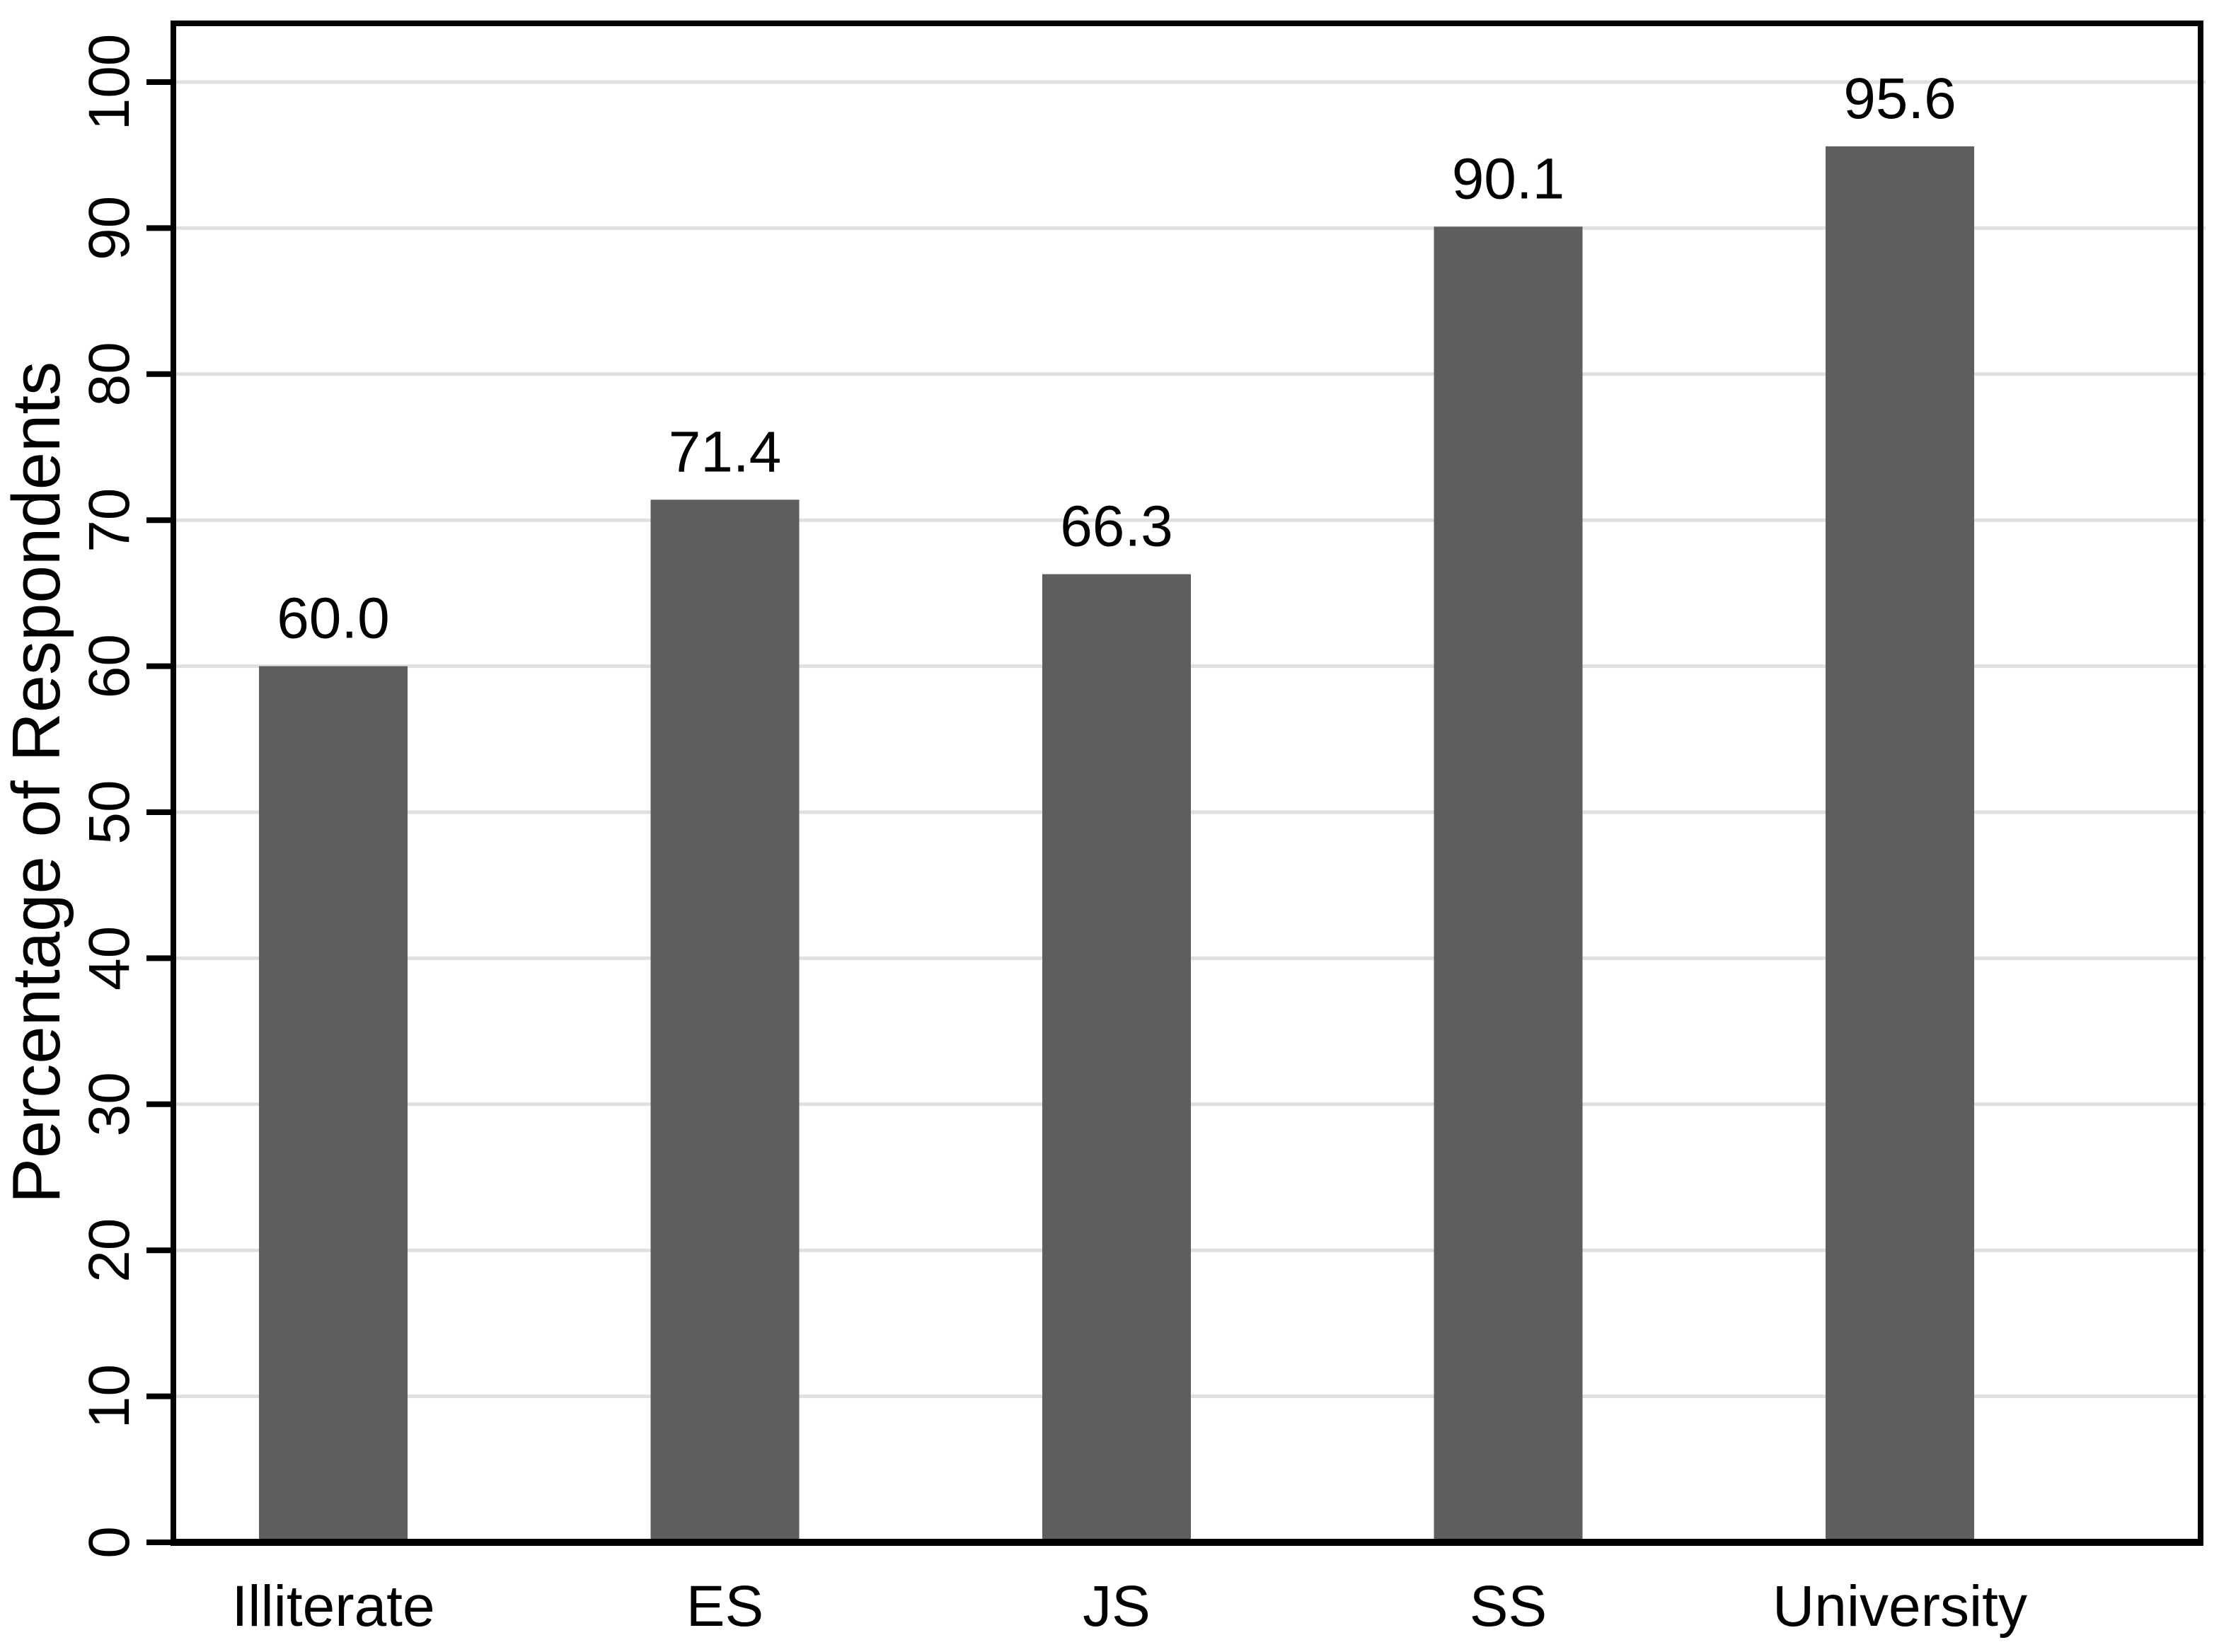  Describe the element at coordinates (109, 520) in the screenshot. I see `y-tick-label: 70` at that location.